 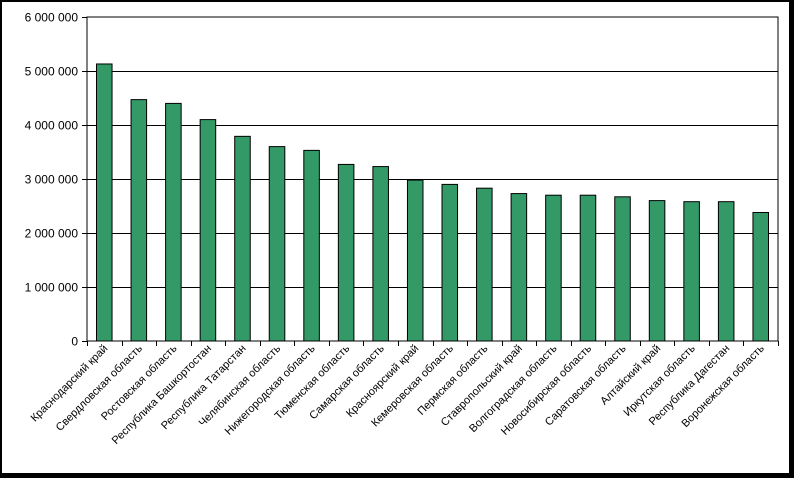 I want to click on y-tick-label: 6 000 000, so click(x=52, y=18).